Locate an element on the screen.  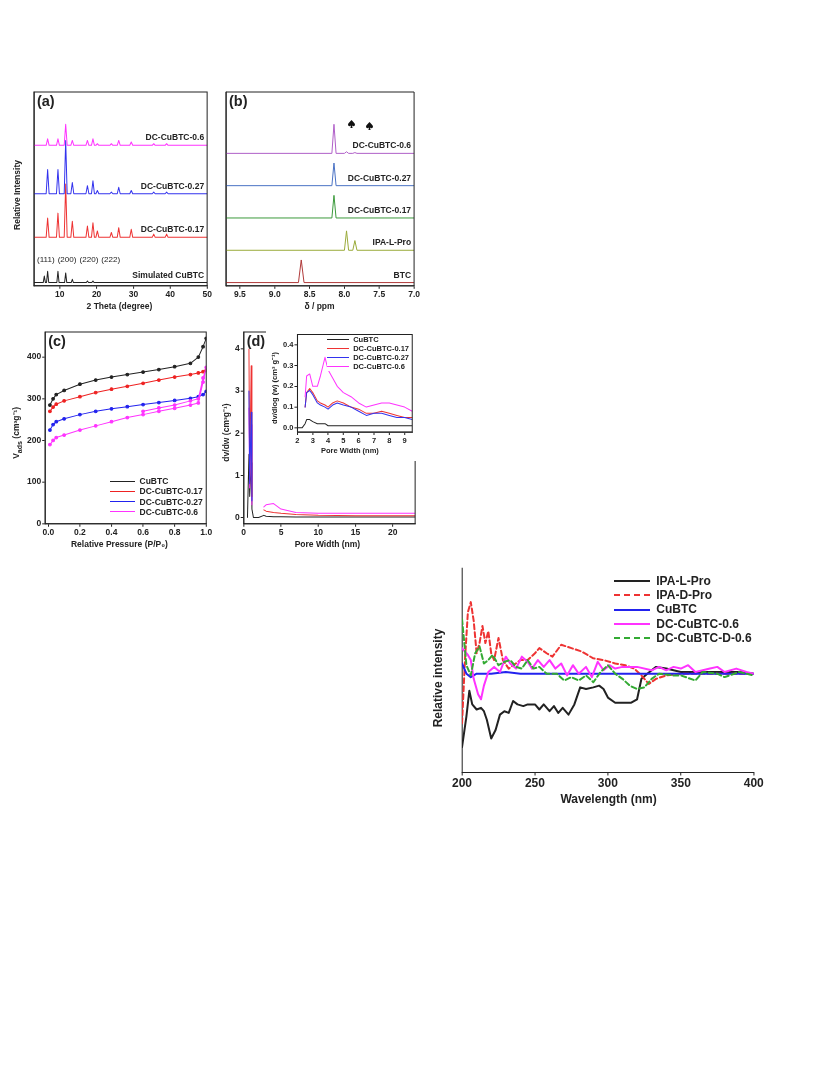
x-tick-label: 7.5 is located at coordinates (379, 294).